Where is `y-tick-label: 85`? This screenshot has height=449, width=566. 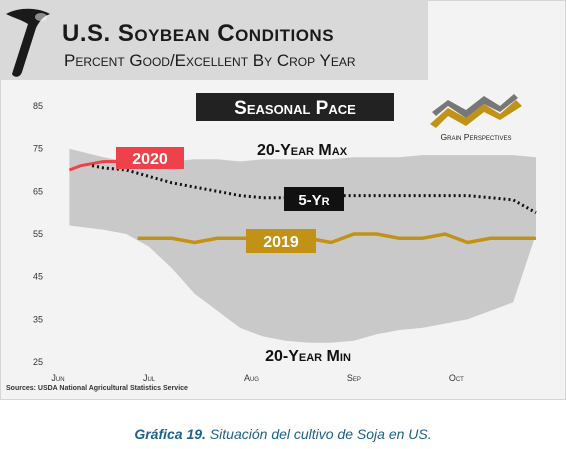
y-tick-label: 85 is located at coordinates (38, 106).